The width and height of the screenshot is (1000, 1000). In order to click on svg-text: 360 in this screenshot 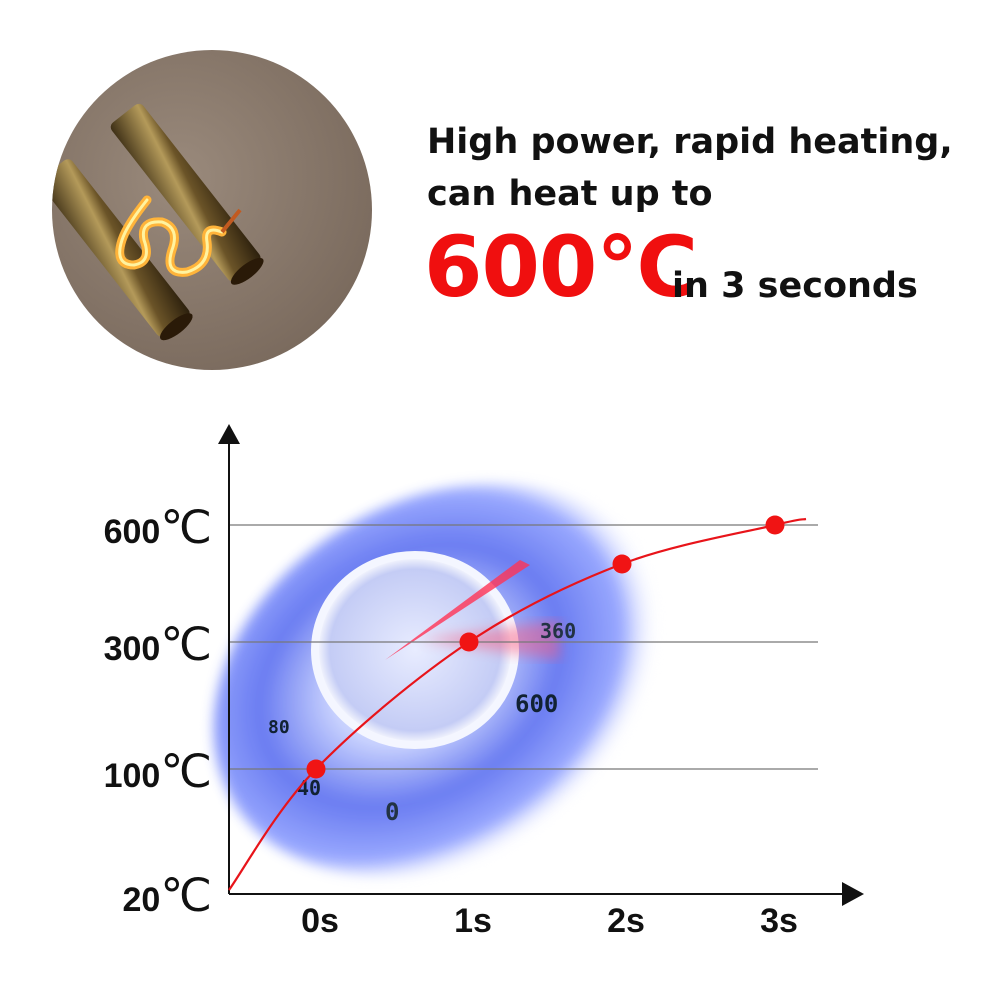, I will do `click(558, 631)`.